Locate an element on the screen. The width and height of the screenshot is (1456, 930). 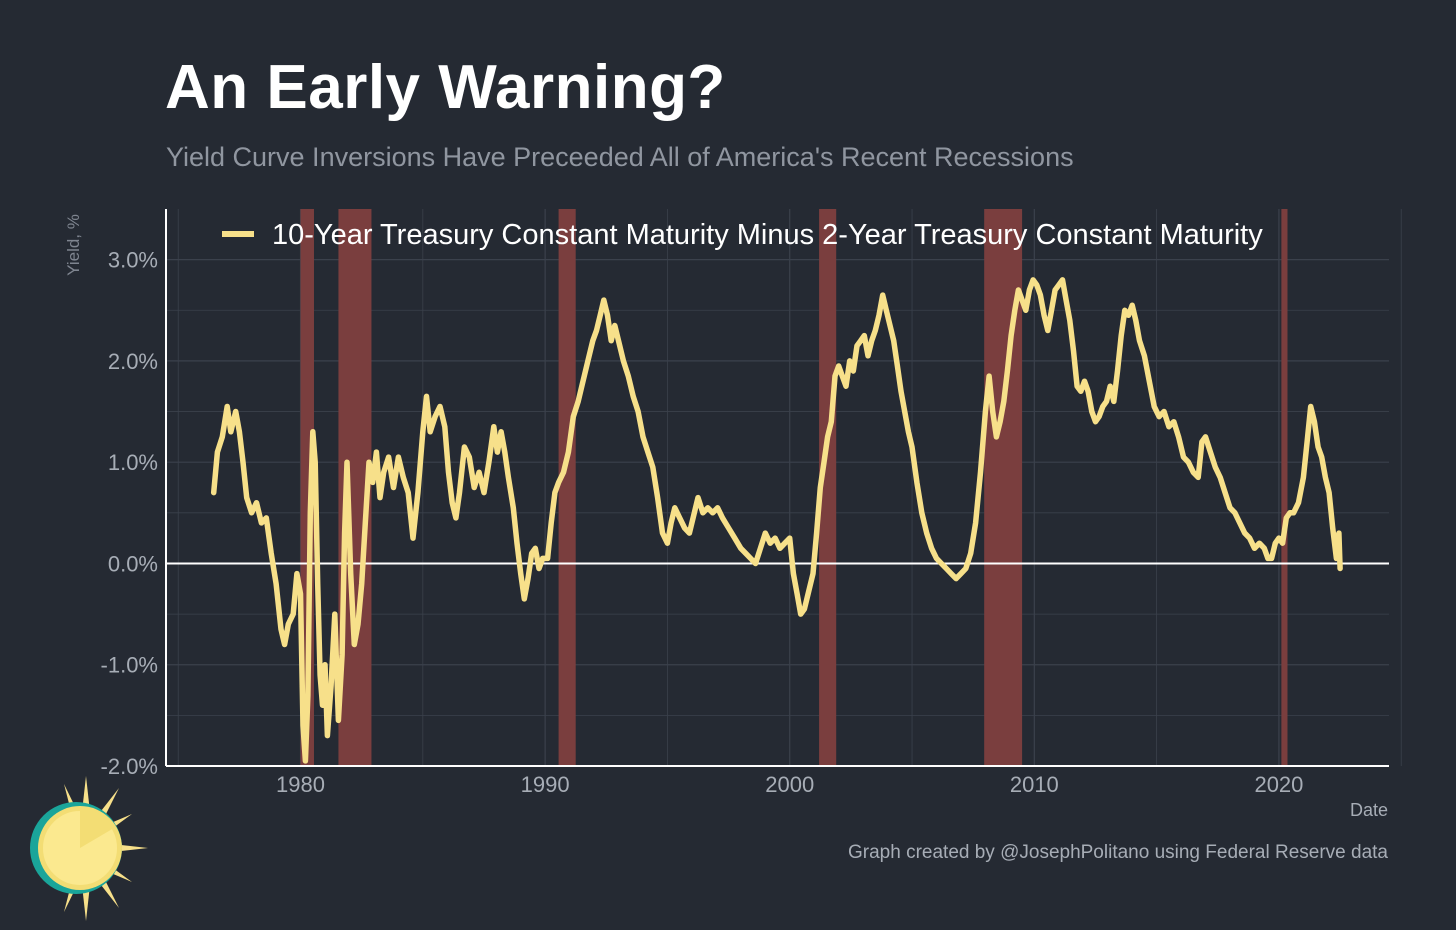
x-tick-label: 1990 is located at coordinates (545, 784).